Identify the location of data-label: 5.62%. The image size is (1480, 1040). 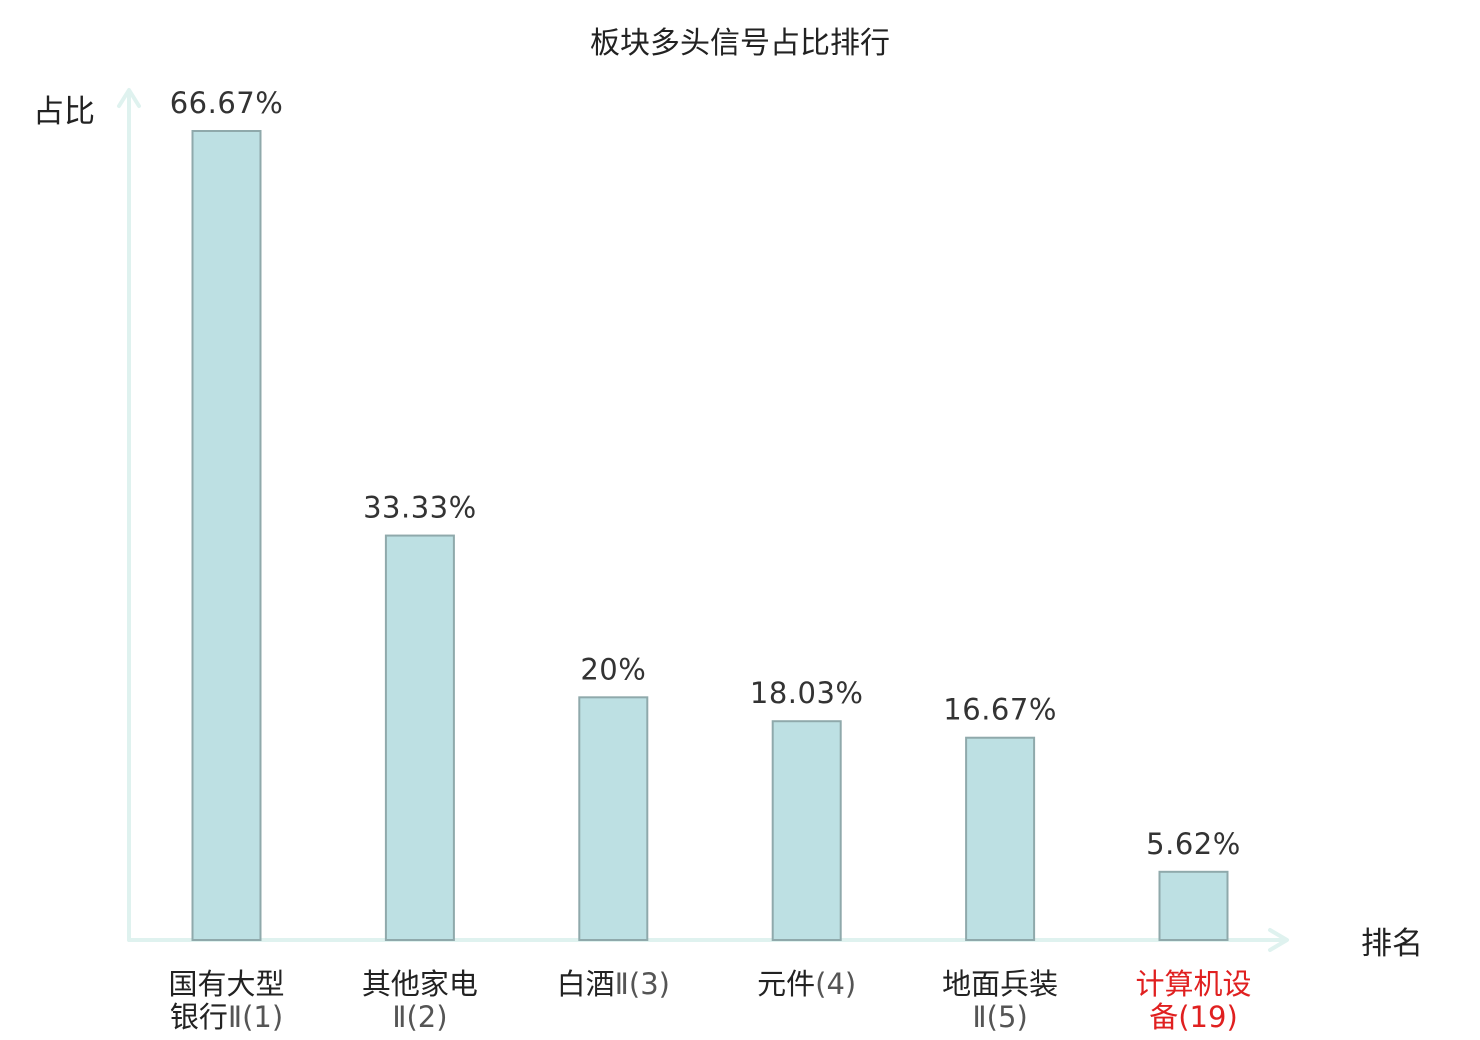
(1193, 844).